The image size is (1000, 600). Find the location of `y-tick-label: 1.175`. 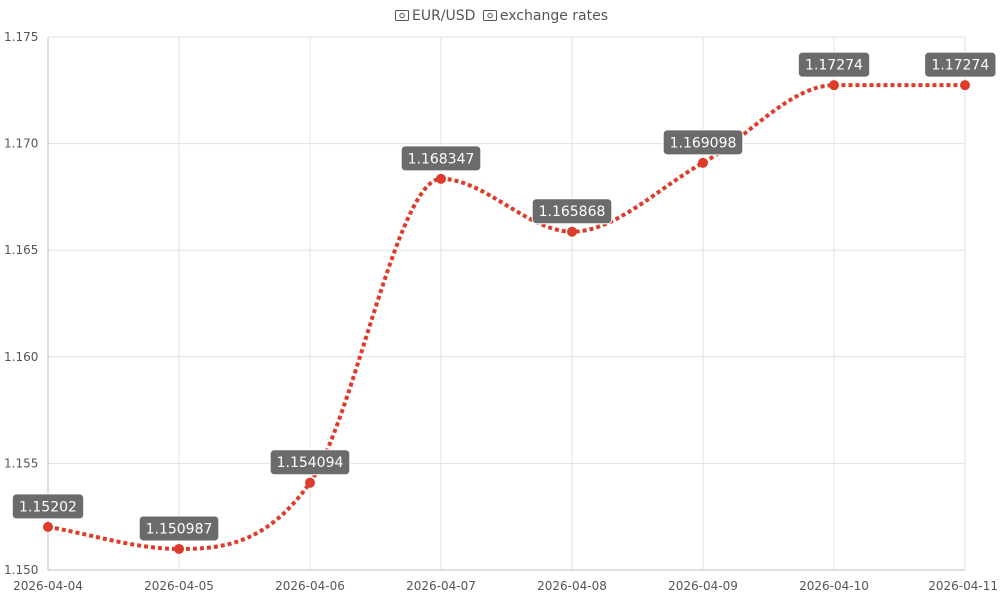

y-tick-label: 1.175 is located at coordinates (21, 37).